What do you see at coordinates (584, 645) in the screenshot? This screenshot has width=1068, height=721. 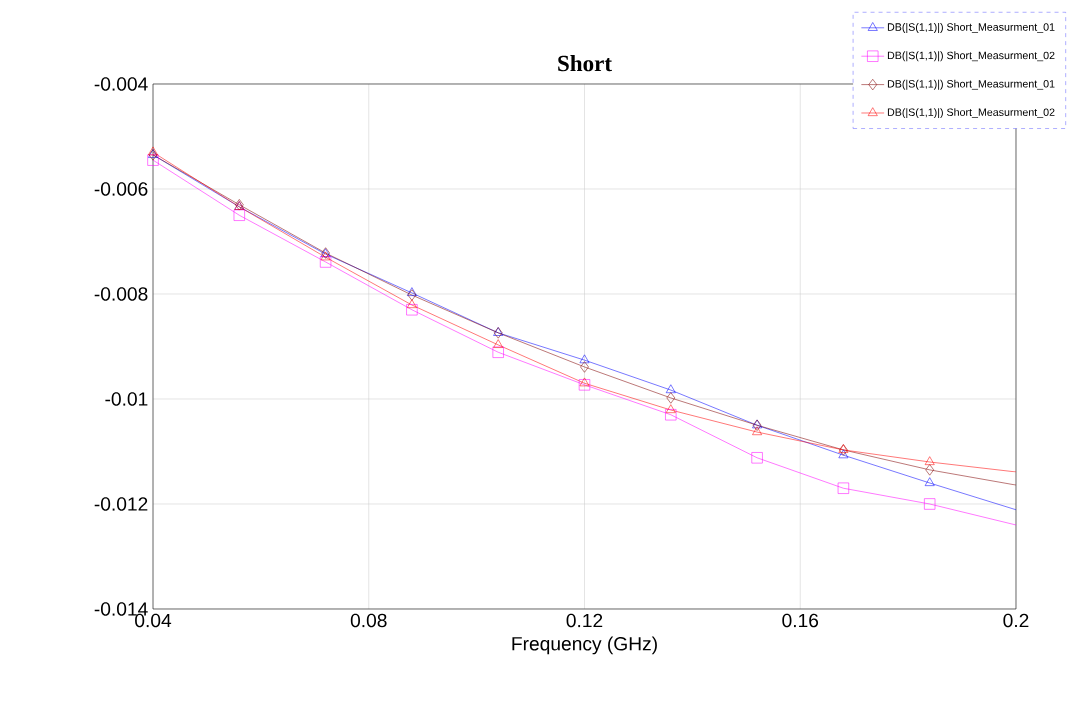 I see `x-axis-title: Frequency (GHz)` at bounding box center [584, 645].